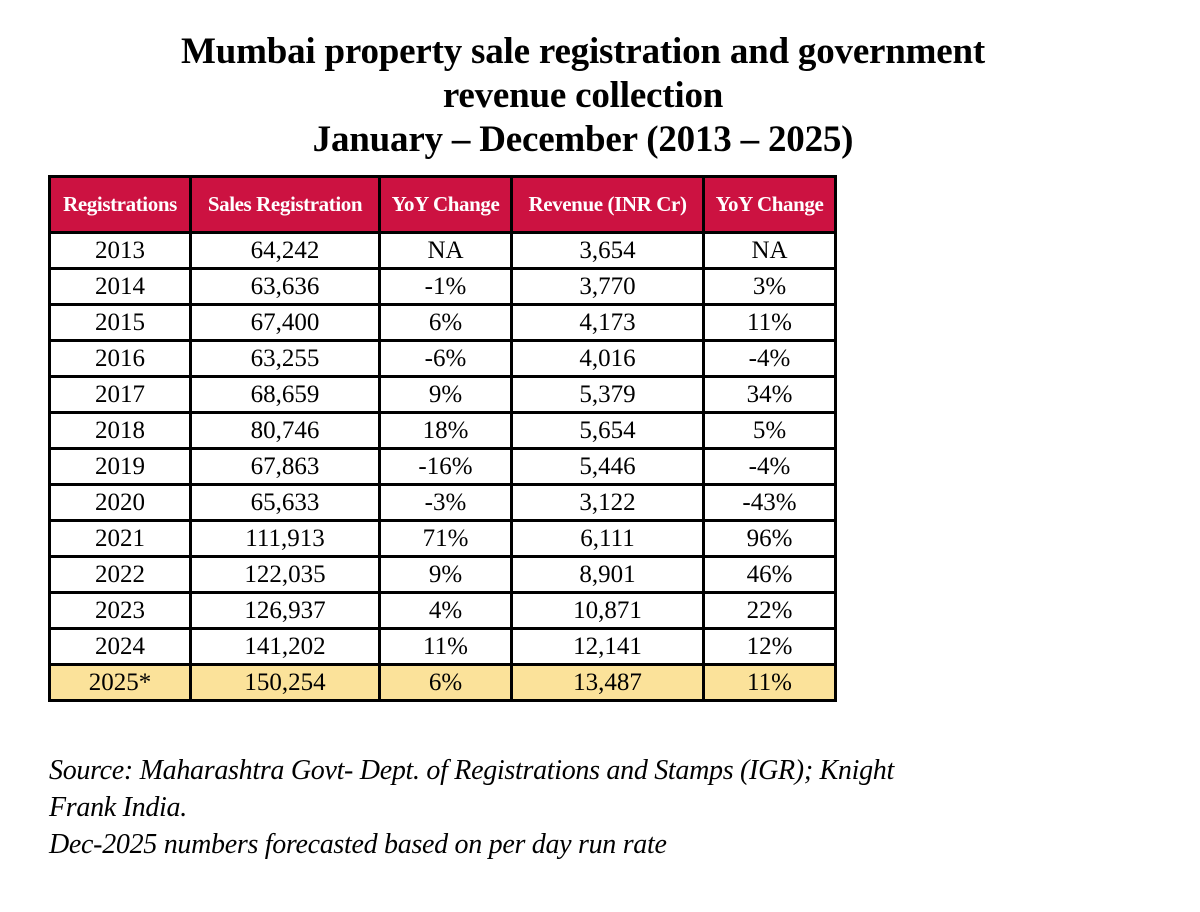 The image size is (1200, 912). Describe the element at coordinates (445, 646) in the screenshot. I see `cell-sales-yoy: 11%` at that location.